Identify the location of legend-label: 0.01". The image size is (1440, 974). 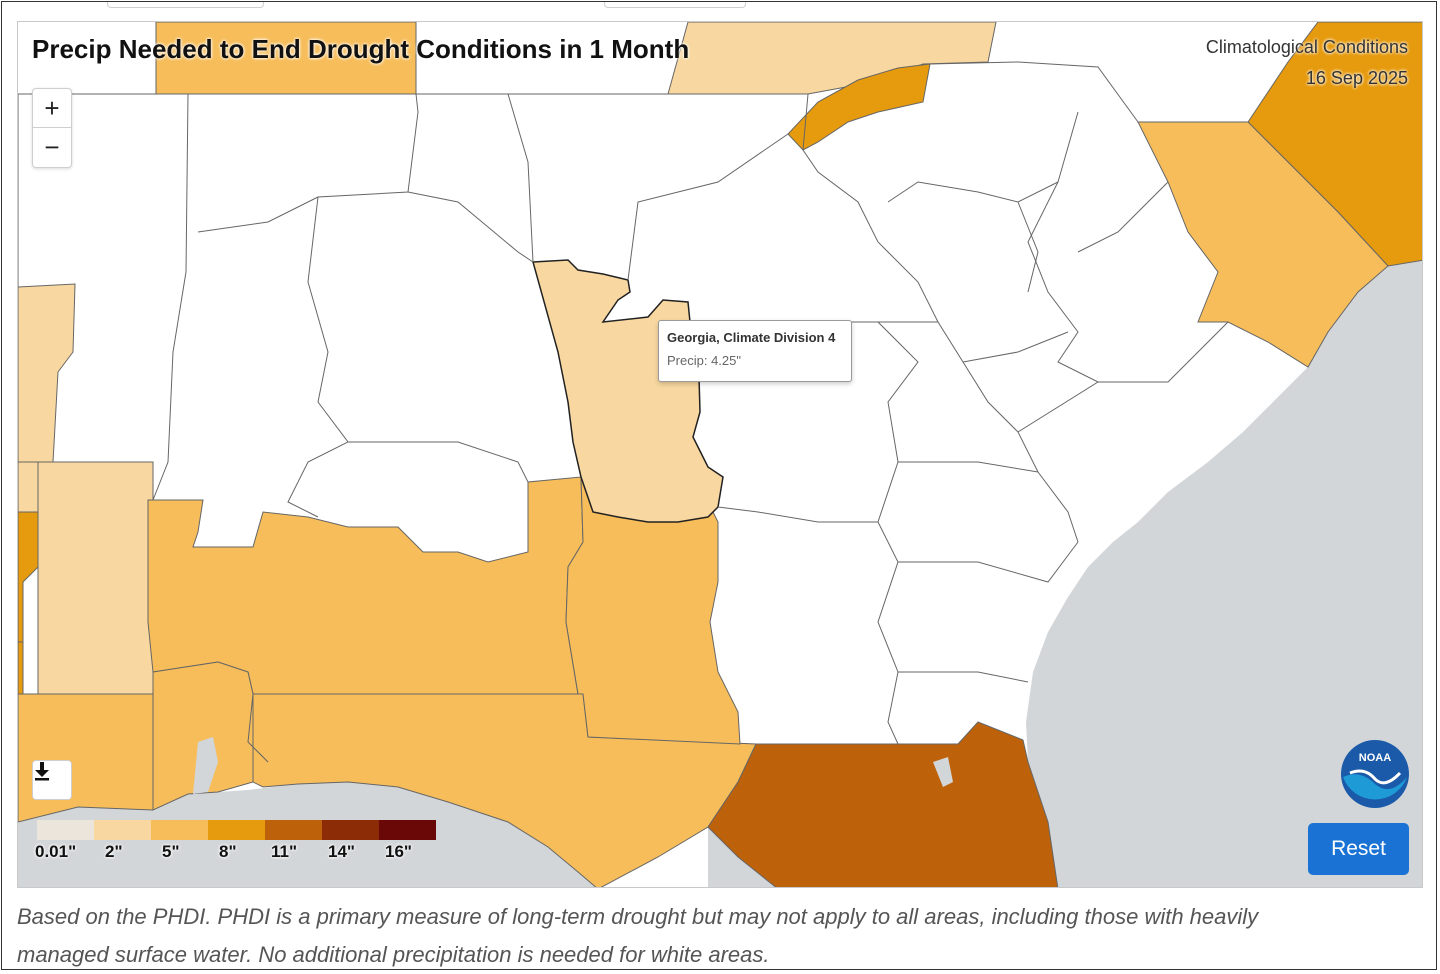
(56, 851).